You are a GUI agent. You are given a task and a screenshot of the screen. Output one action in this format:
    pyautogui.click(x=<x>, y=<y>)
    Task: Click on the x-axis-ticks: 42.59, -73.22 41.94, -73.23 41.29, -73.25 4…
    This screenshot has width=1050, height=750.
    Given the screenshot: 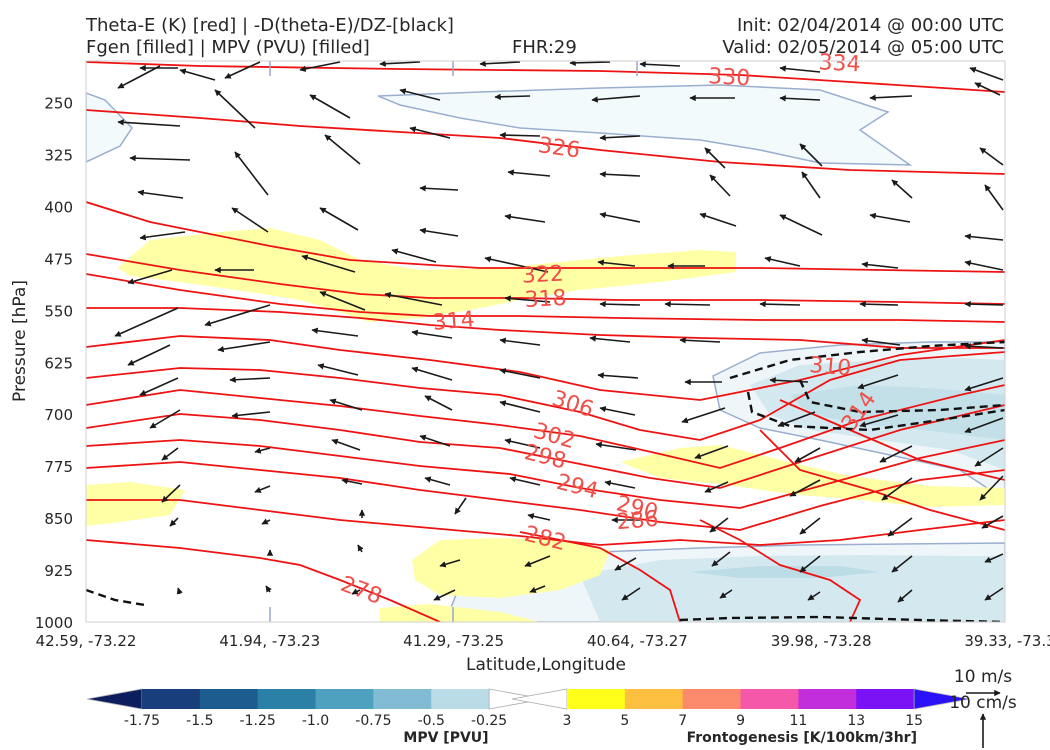 What is the action you would take?
    pyautogui.click(x=543, y=641)
    